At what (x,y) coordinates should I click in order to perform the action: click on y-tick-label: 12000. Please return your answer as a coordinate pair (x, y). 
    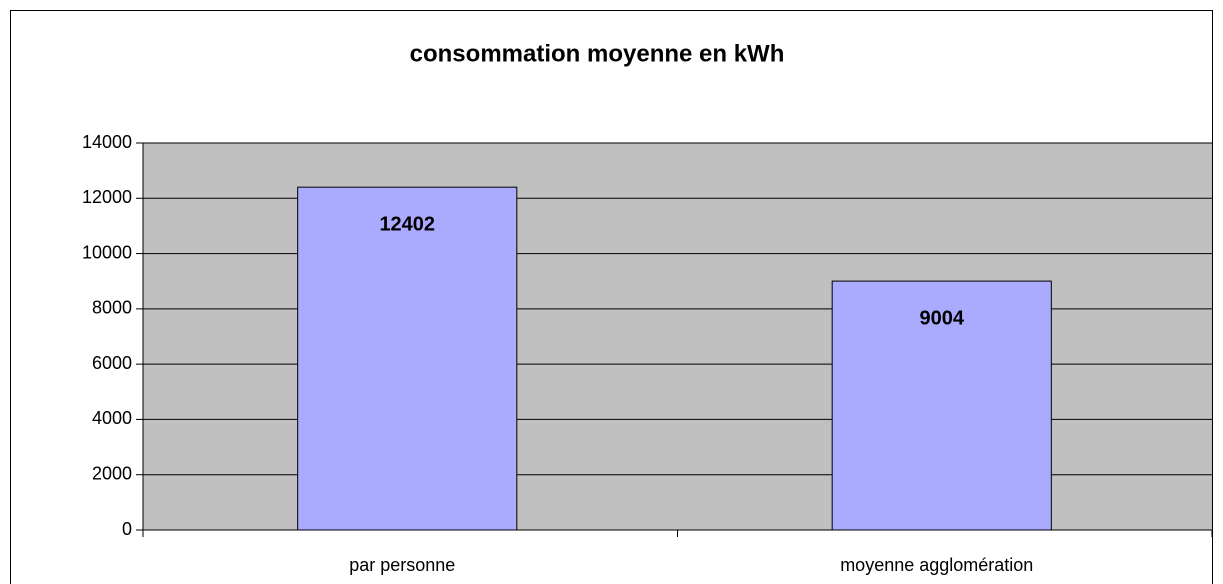
    Looking at the image, I should click on (107, 197).